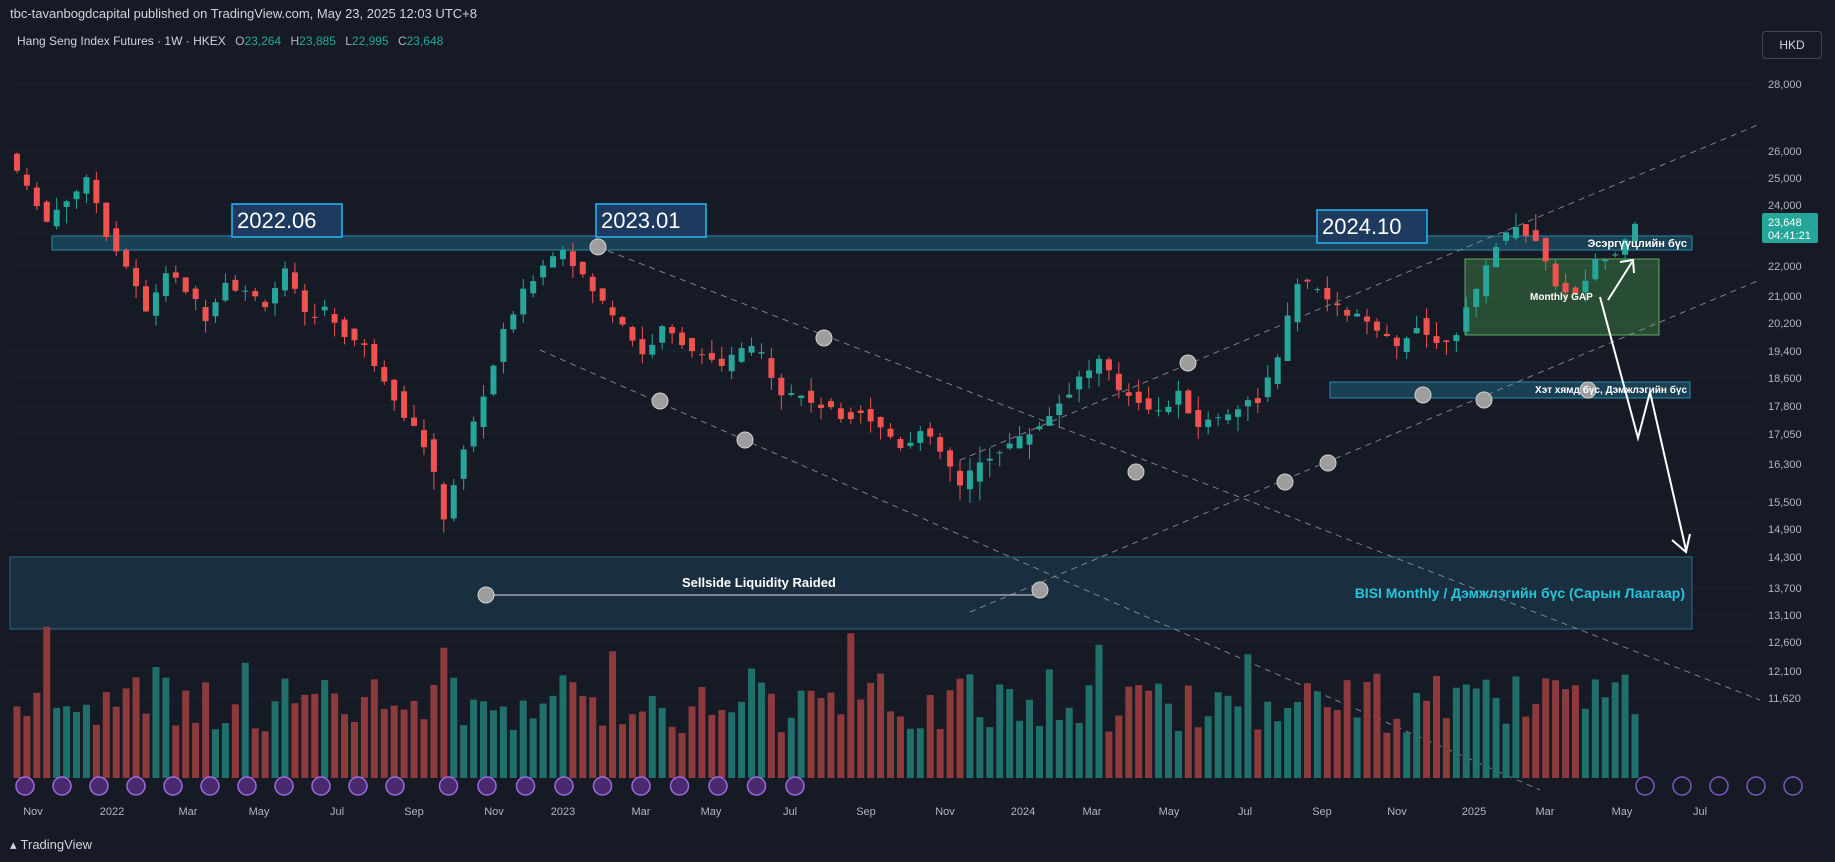 The height and width of the screenshot is (862, 1835). What do you see at coordinates (1785, 179) in the screenshot?
I see `price-tick-label: 25,000` at bounding box center [1785, 179].